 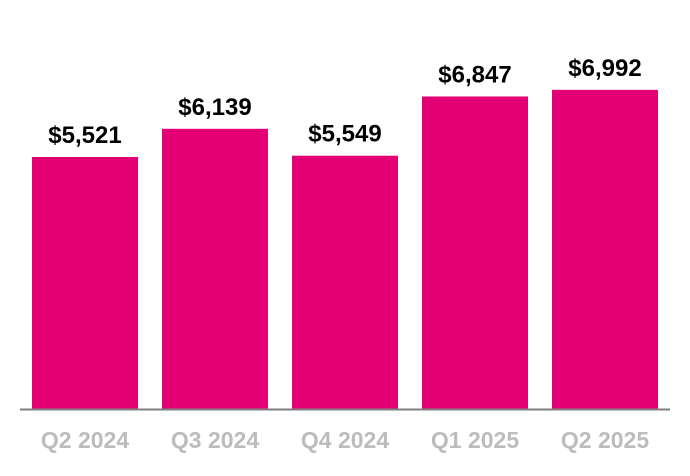 I want to click on bar-value-label: $5,549, so click(x=344, y=134).